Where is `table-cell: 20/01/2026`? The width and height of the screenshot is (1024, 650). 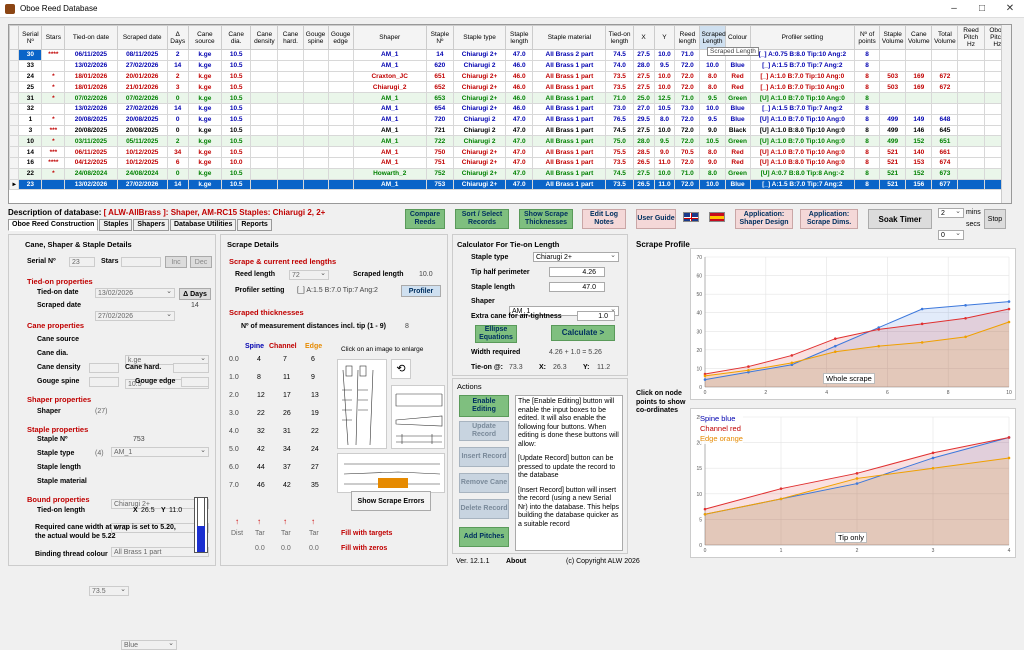 table-cell: 20/01/2026 is located at coordinates (142, 76).